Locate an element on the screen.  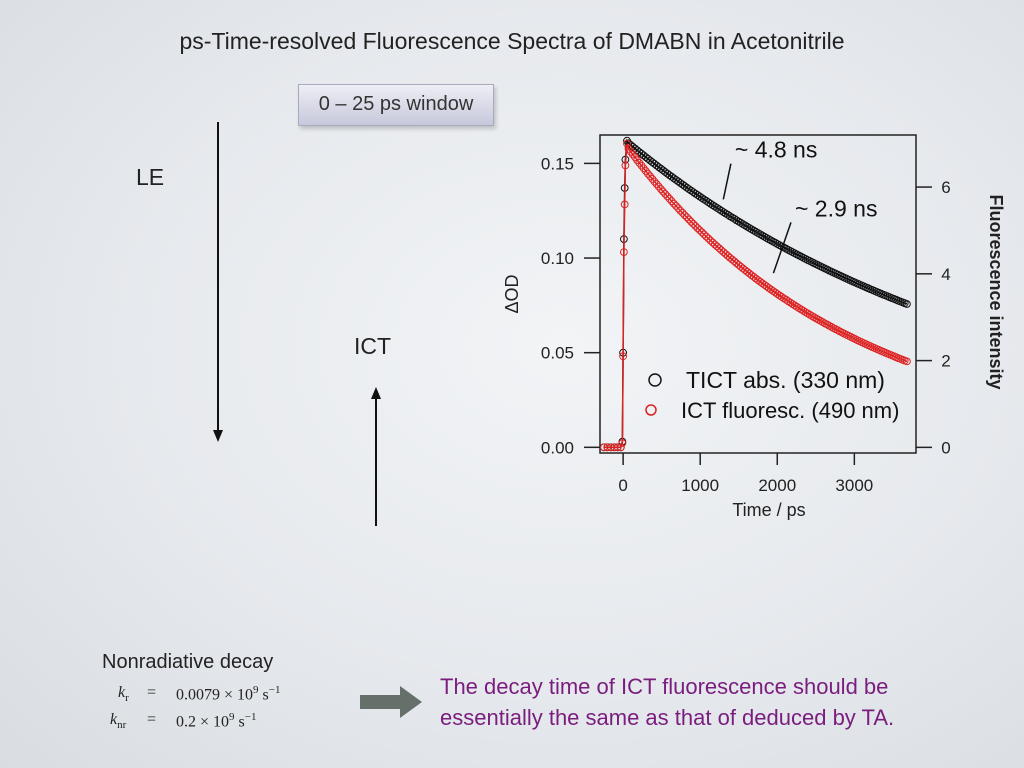
window-label-box is located at coordinates (396, 105).